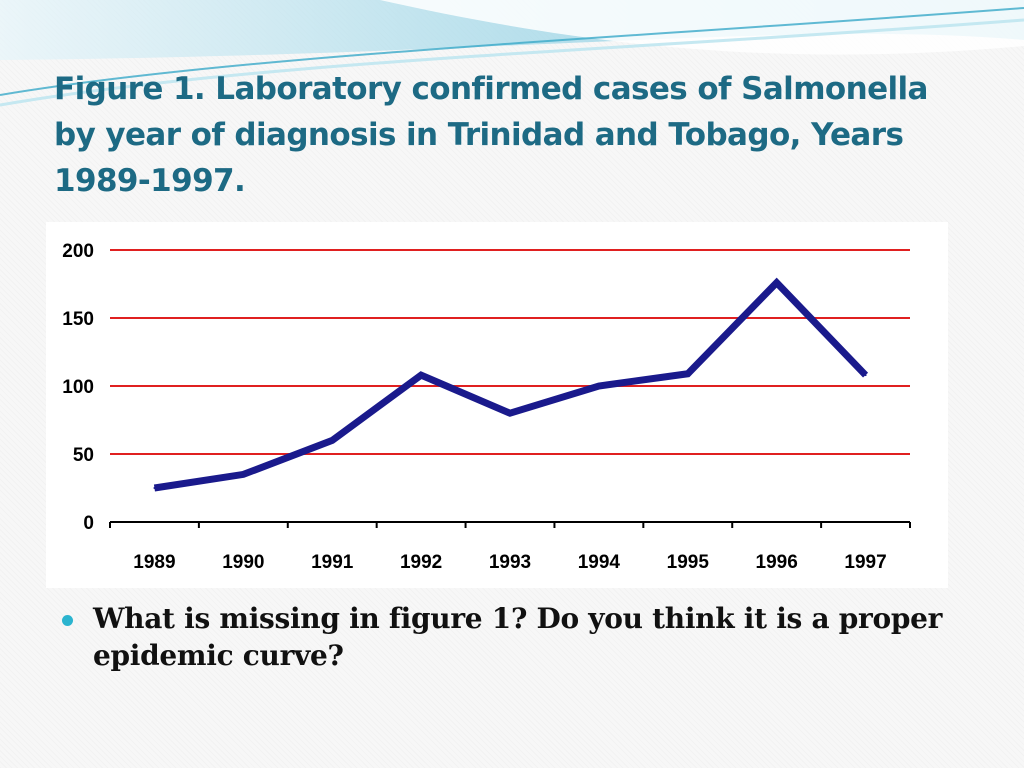 The image size is (1024, 768). Describe the element at coordinates (243, 474) in the screenshot. I see `data-point-1990` at that location.